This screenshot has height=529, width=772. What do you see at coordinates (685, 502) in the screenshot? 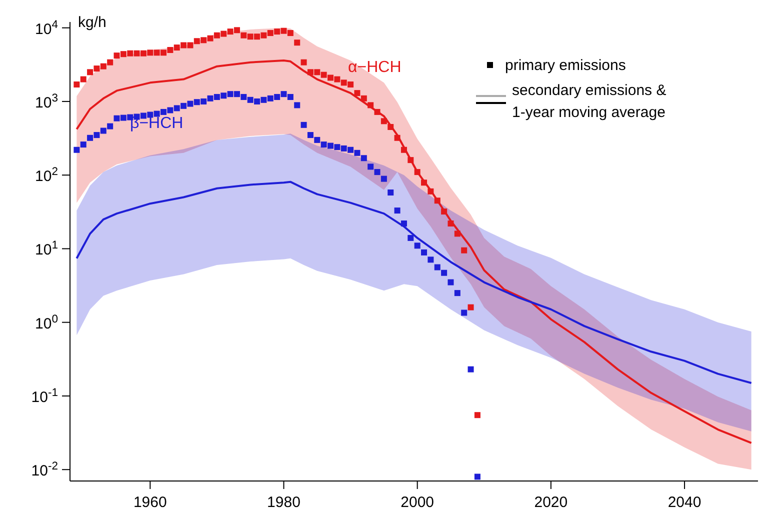
I see `x-tick-label: 2040` at bounding box center [685, 502].